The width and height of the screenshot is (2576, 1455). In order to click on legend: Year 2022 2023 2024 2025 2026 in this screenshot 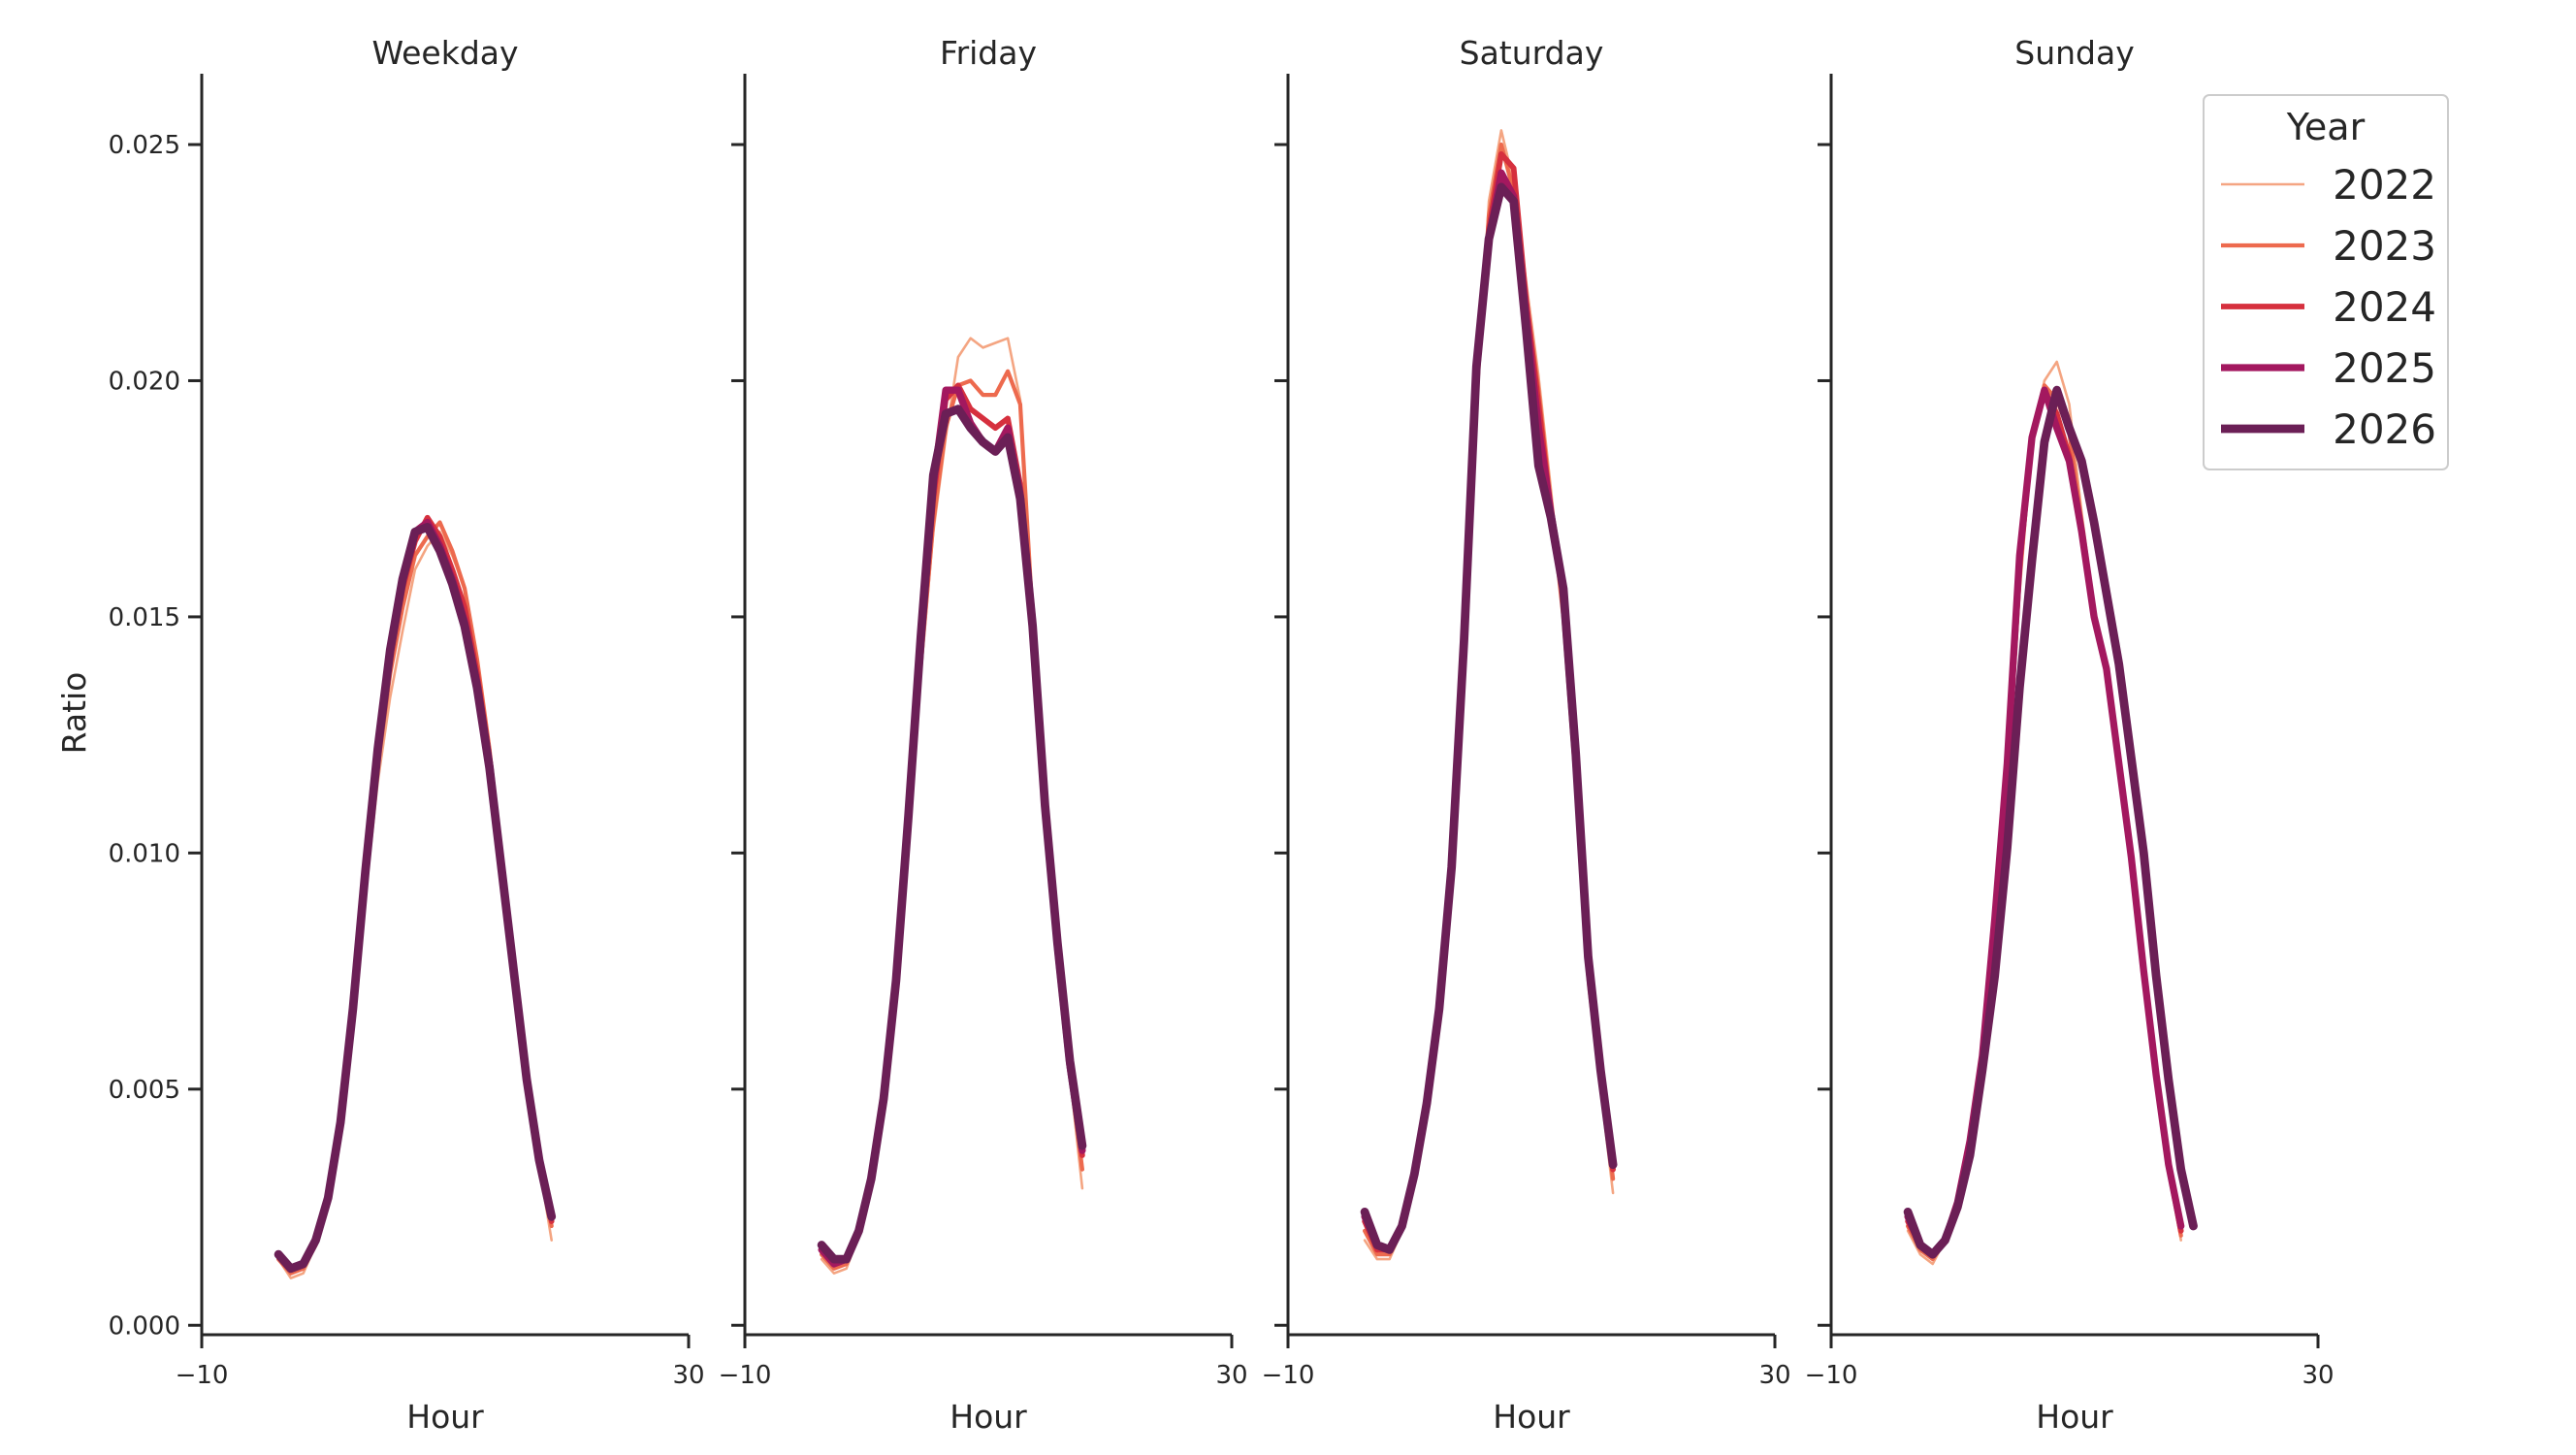, I will do `click(2326, 282)`.